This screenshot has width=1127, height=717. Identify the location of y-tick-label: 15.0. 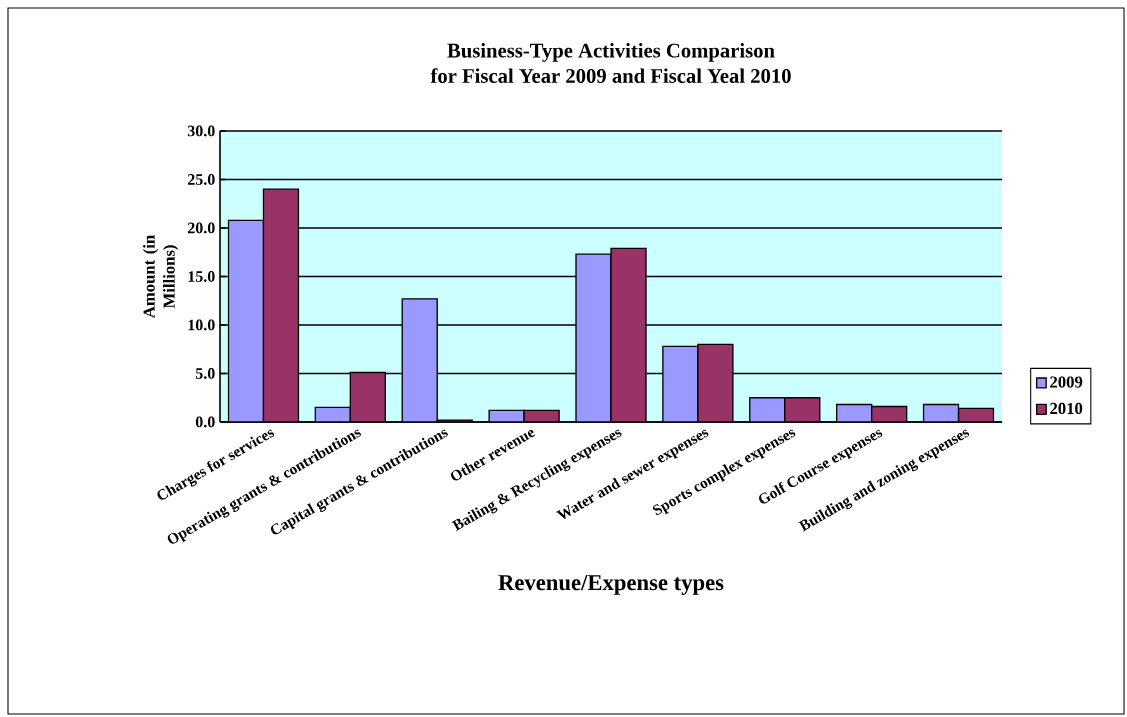
(201, 276).